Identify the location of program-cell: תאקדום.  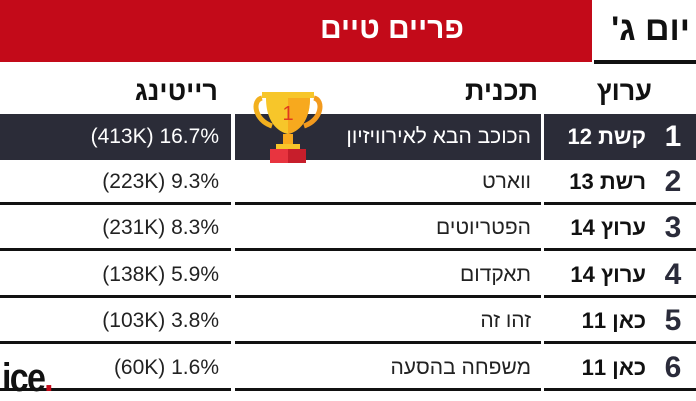
(388, 276).